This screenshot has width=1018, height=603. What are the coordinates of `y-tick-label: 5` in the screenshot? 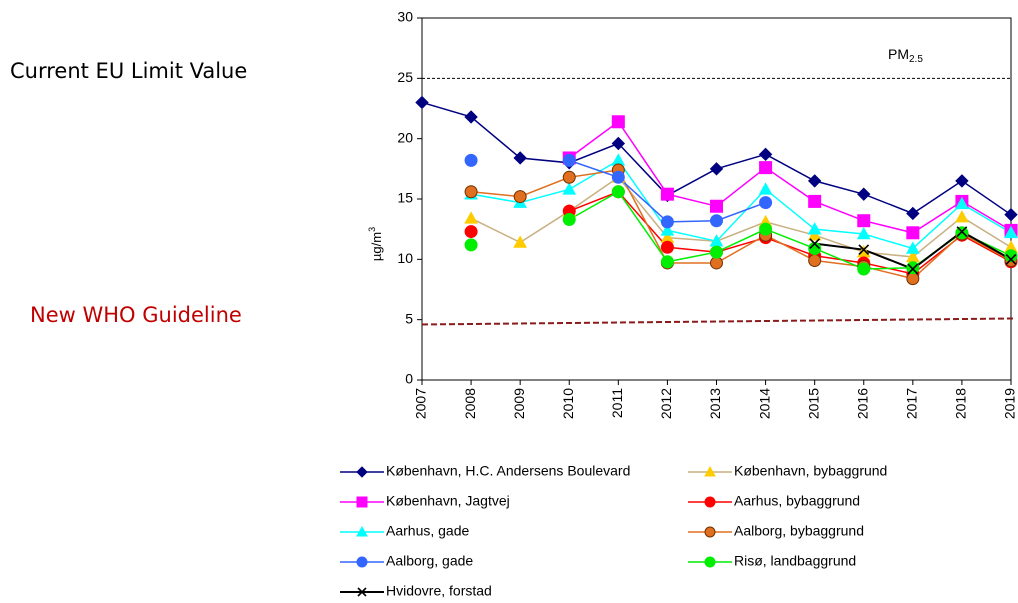 It's located at (409, 318).